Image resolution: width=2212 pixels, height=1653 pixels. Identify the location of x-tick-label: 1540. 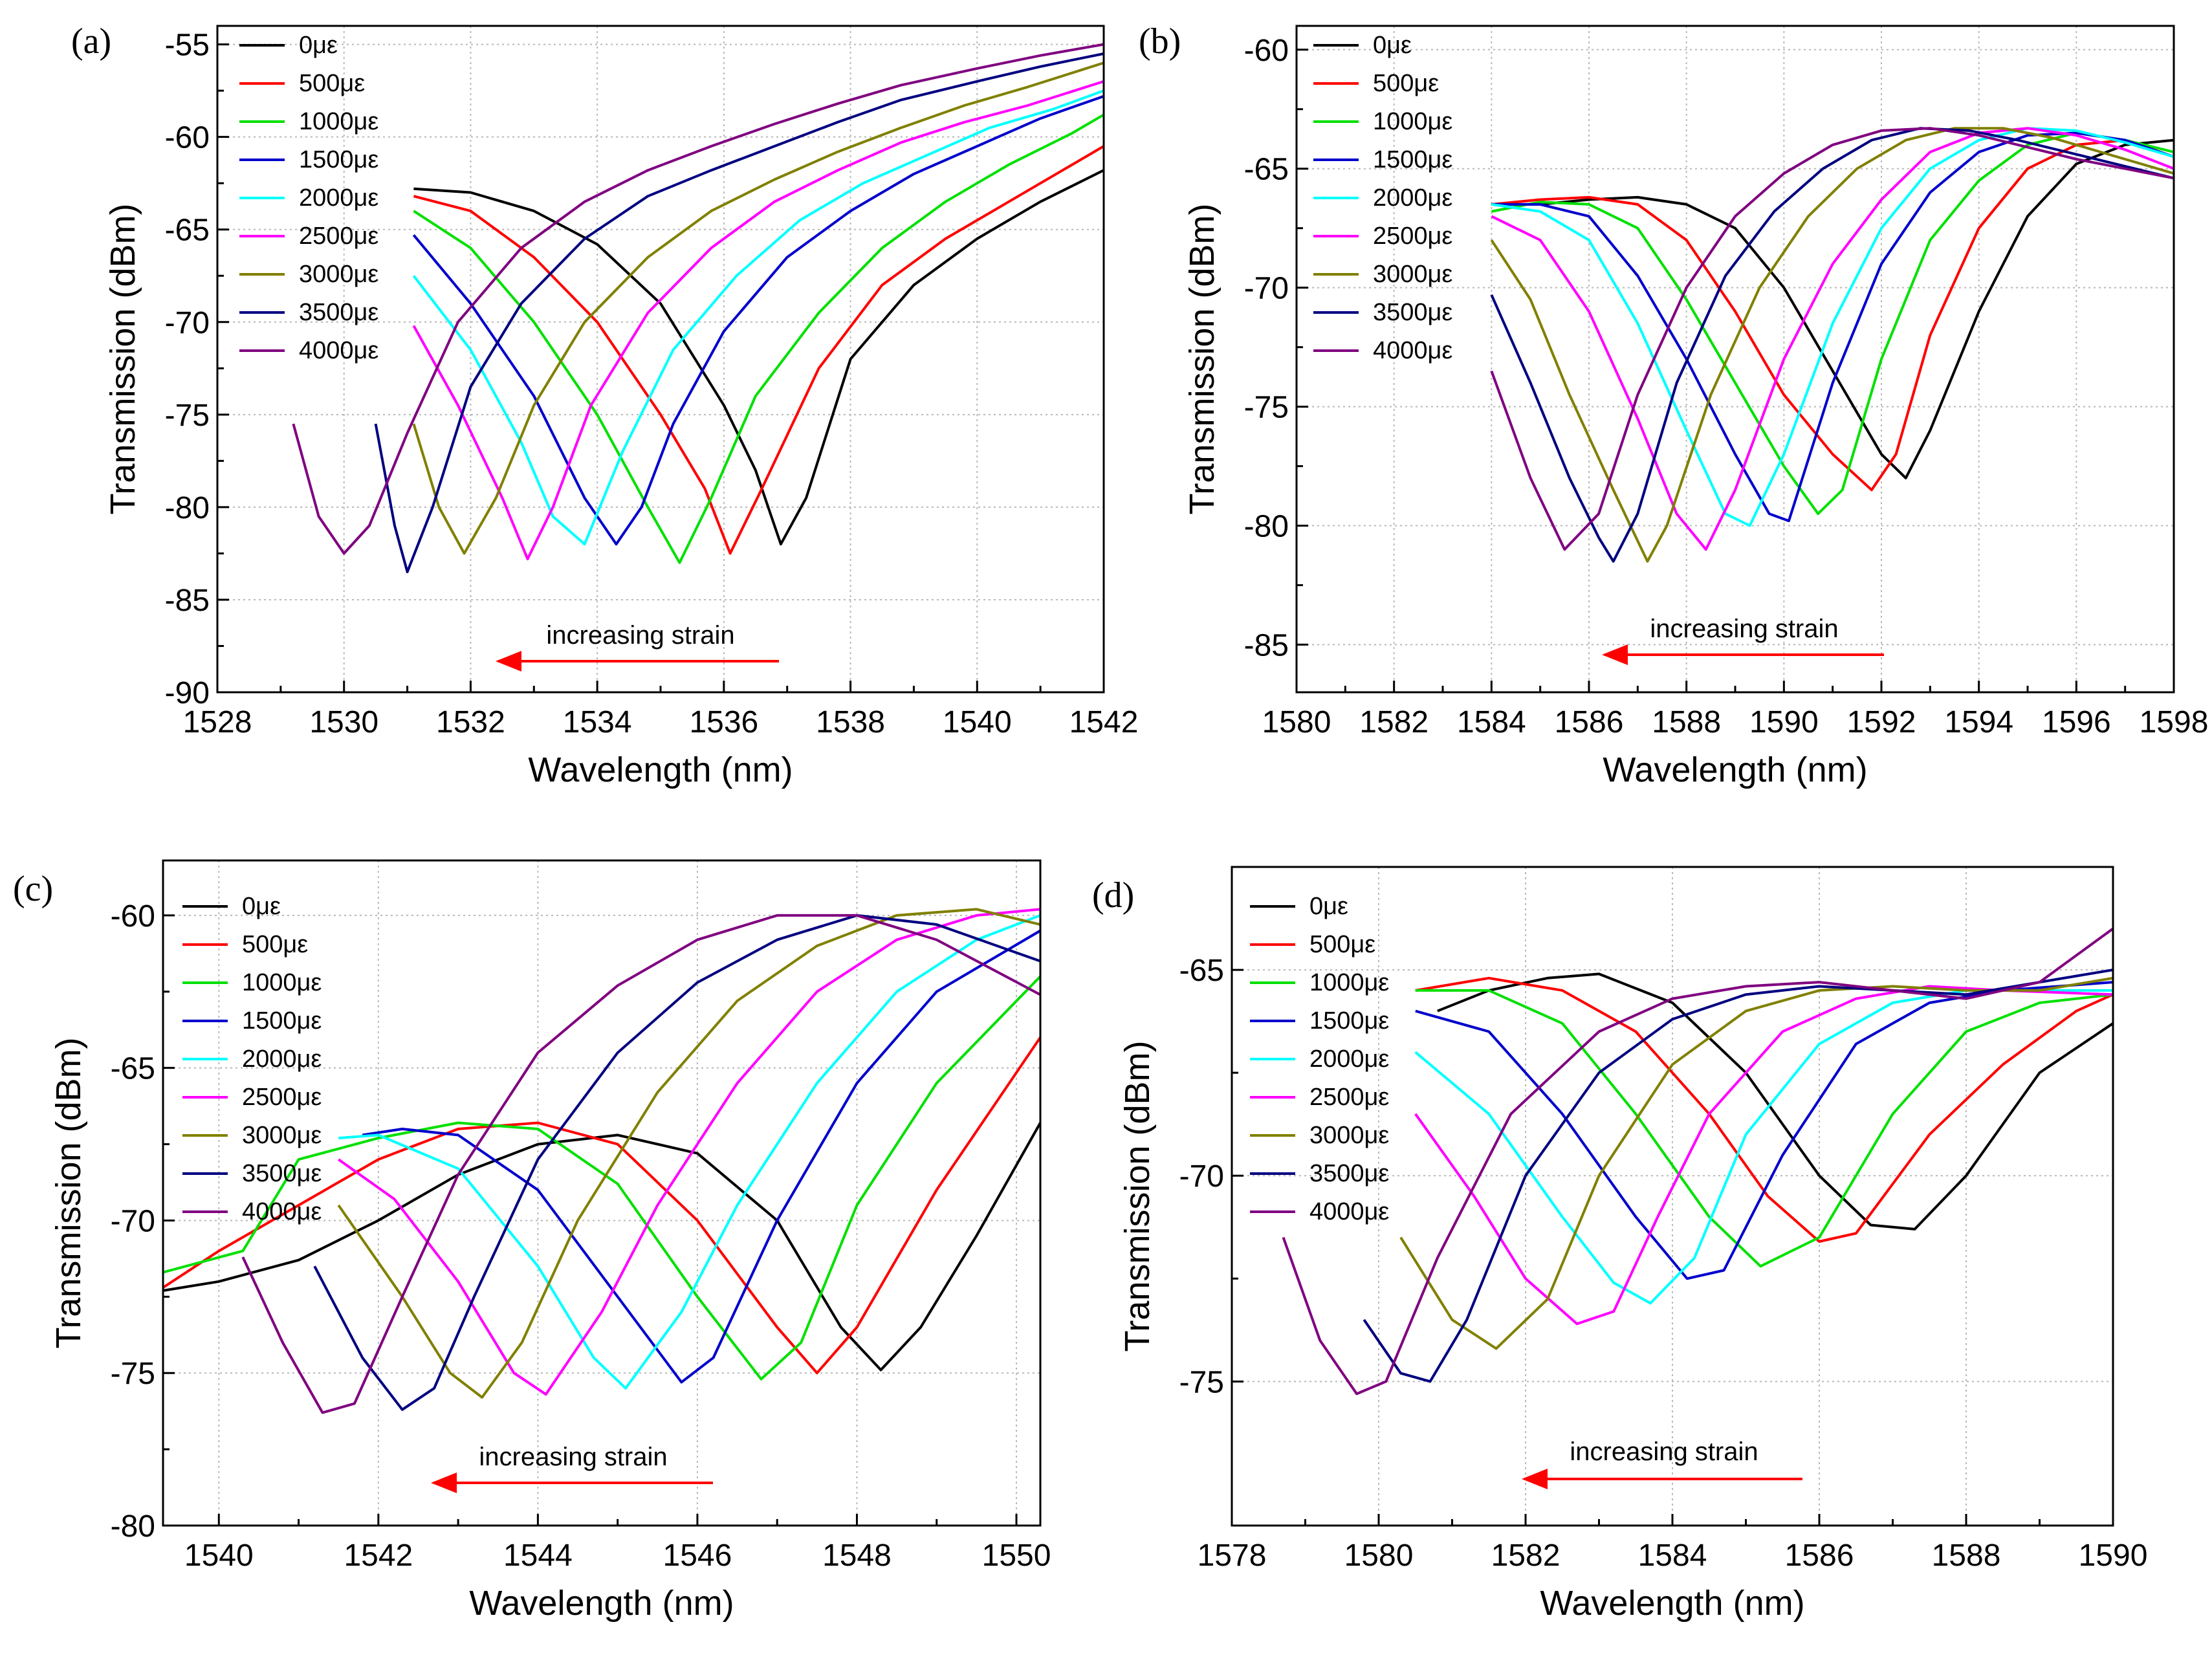
(977, 722).